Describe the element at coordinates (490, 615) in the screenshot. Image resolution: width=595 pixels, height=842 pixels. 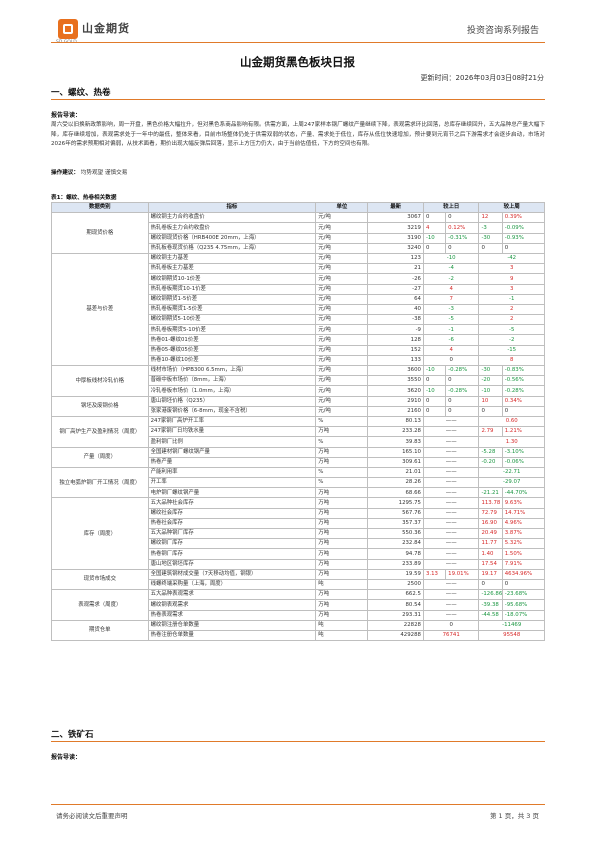
I see `week-change-cell: -44.58` at that location.